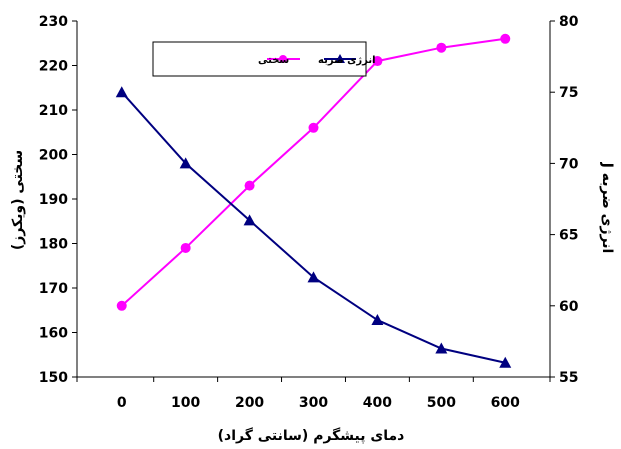 The width and height of the screenshot is (621, 449). Describe the element at coordinates (53, 200) in the screenshot. I see `left-tick-label: 190` at that location.